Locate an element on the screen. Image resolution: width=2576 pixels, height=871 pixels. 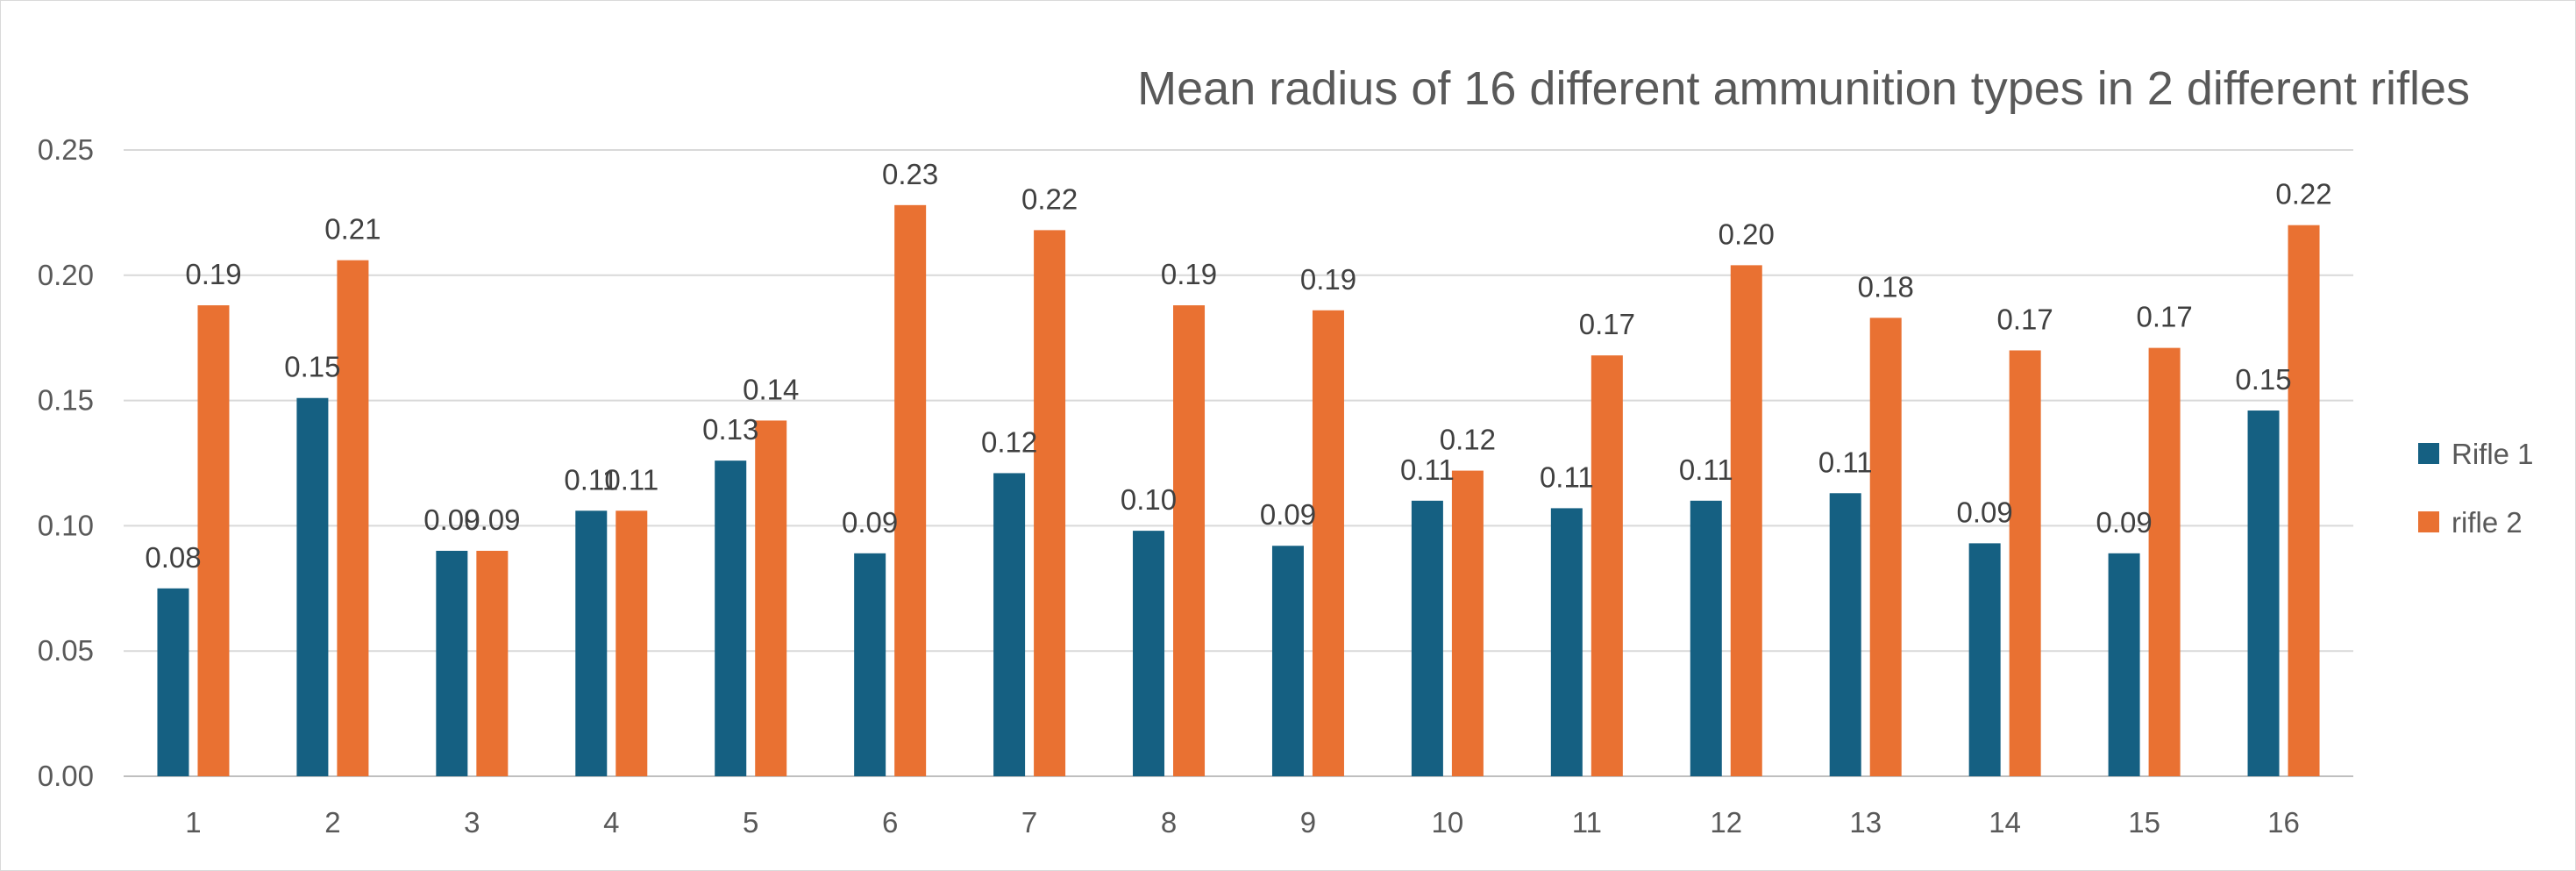
x-tick-label: 3 is located at coordinates (472, 822).